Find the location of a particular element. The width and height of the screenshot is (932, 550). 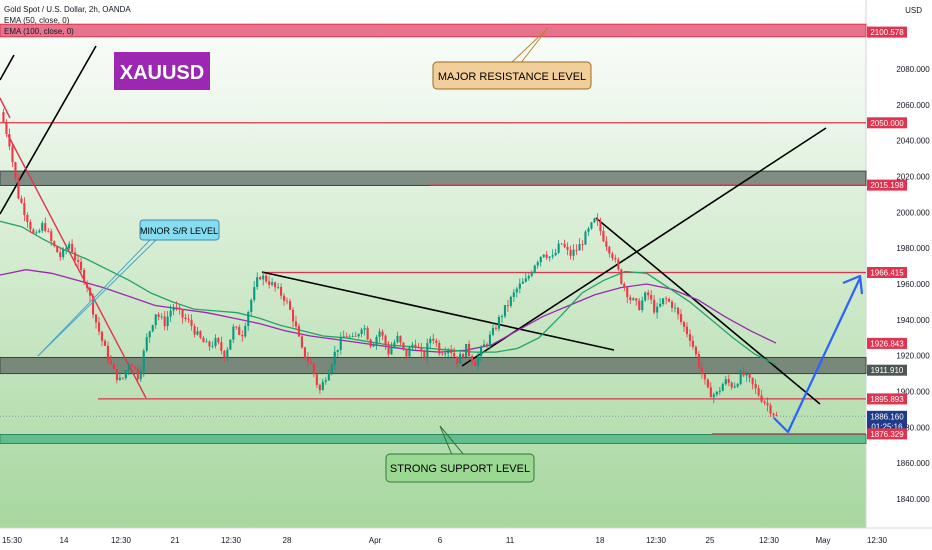

y-tick-label: 2080.000 is located at coordinates (913, 69).